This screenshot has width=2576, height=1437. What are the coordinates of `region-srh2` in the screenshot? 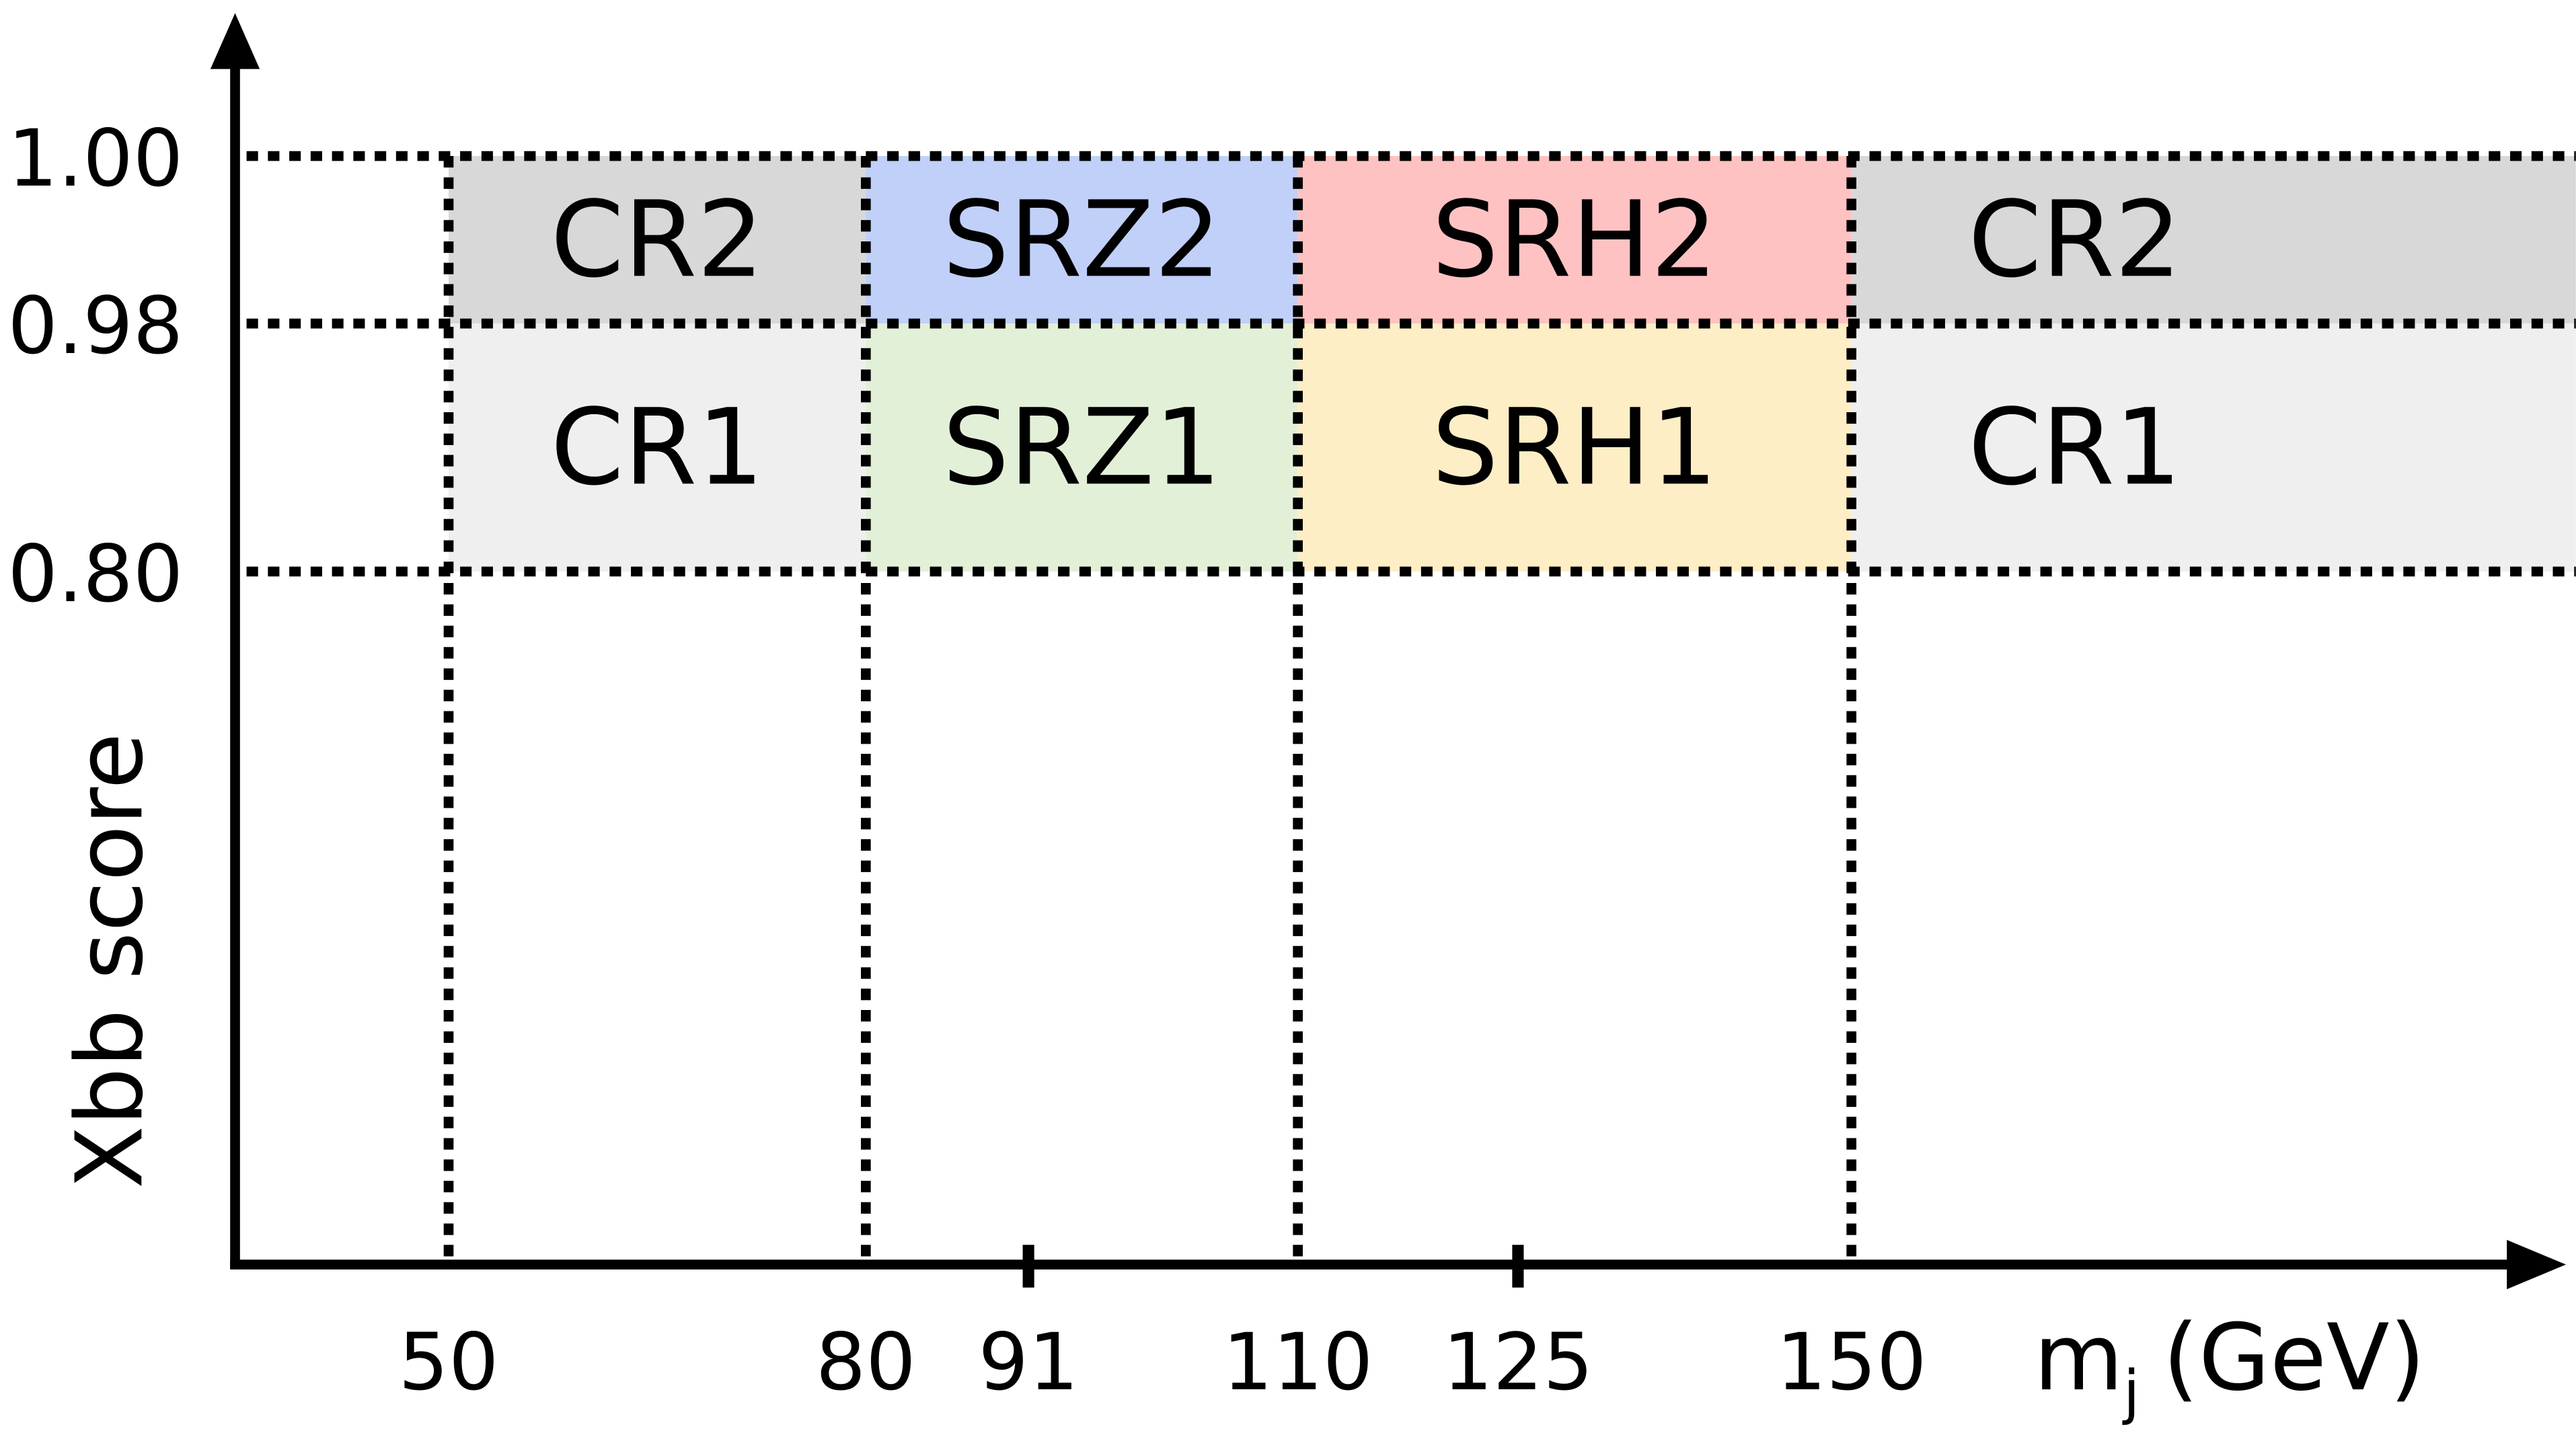 It's located at (1574, 240).